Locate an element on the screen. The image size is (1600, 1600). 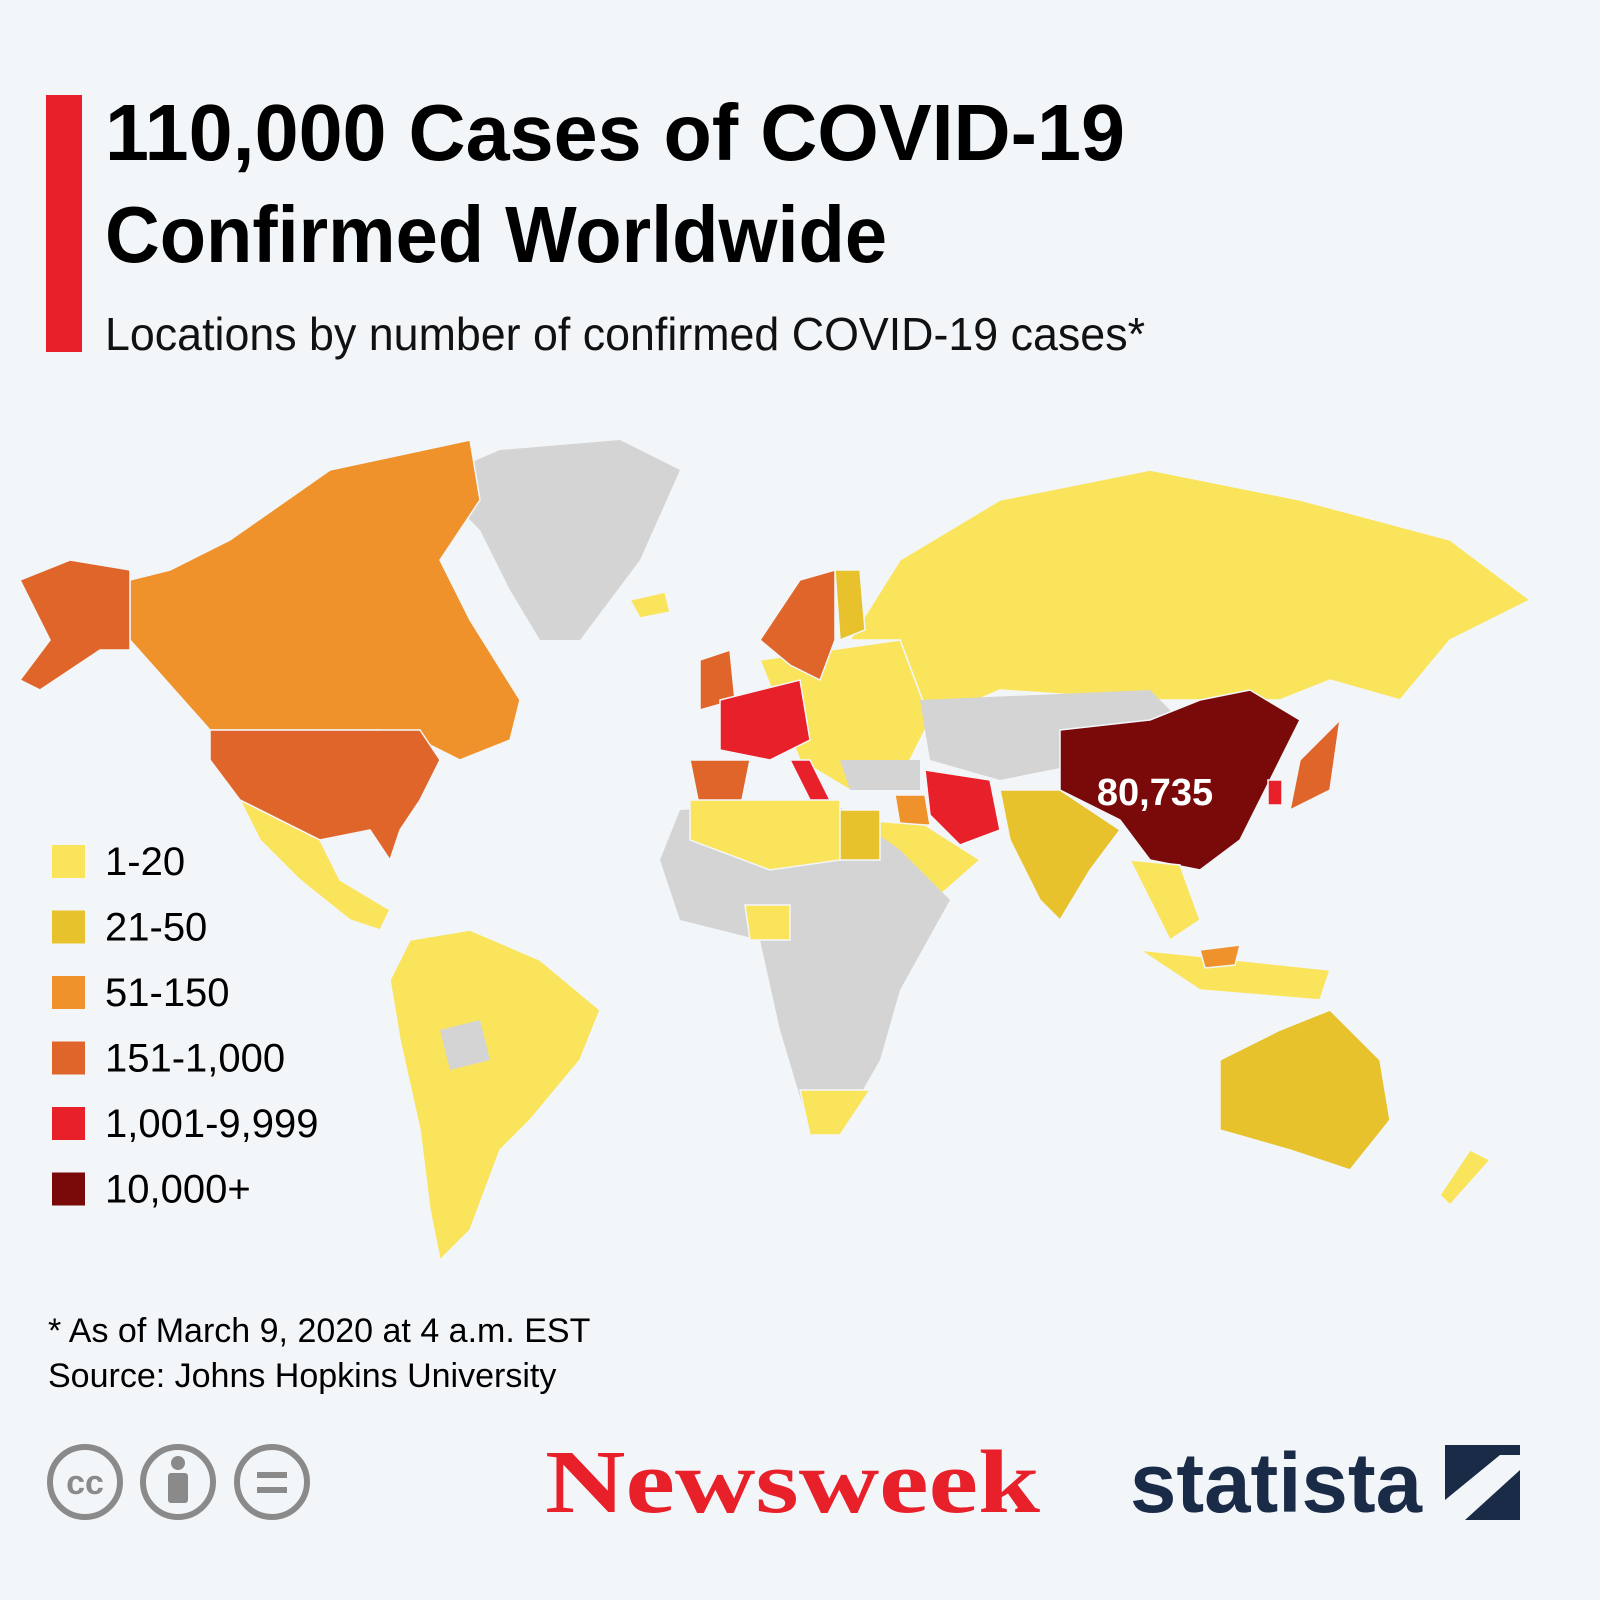
by-icon is located at coordinates (178, 1482).